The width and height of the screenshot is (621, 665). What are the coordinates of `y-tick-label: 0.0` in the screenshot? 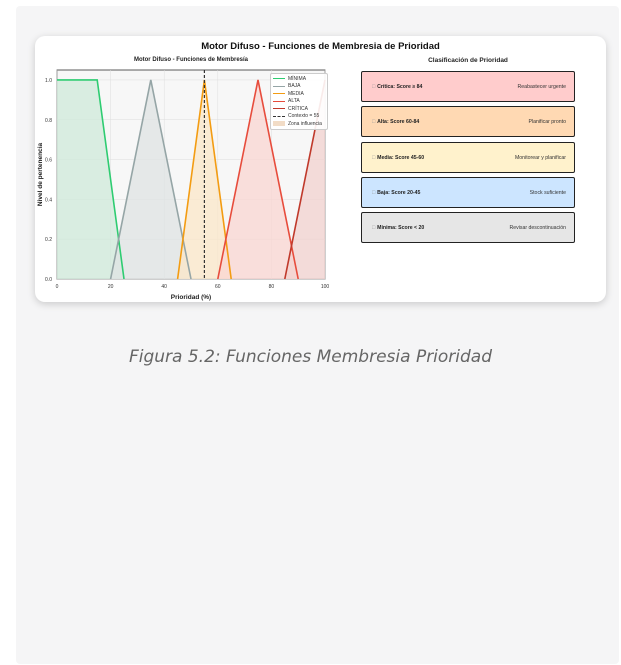 It's located at (48, 280).